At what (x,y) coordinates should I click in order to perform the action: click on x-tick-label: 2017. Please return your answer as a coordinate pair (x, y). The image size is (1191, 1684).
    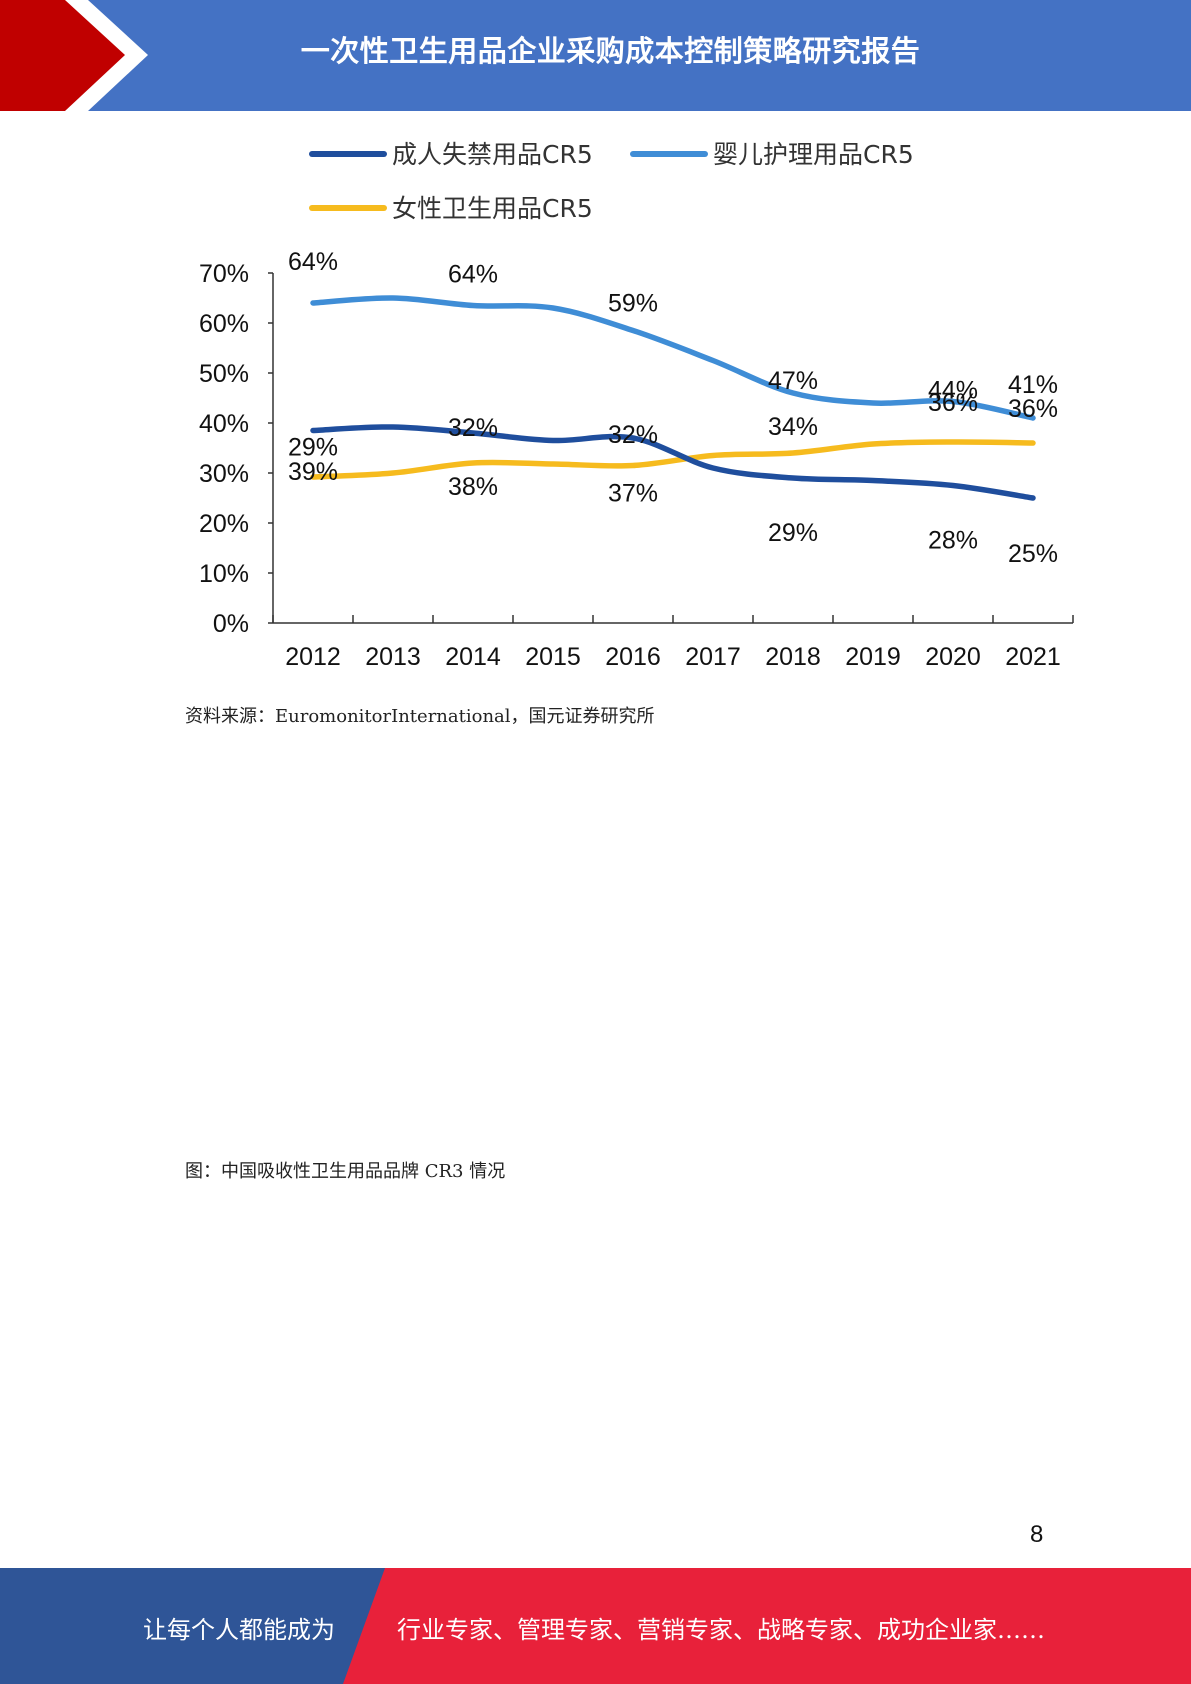
    Looking at the image, I should click on (713, 657).